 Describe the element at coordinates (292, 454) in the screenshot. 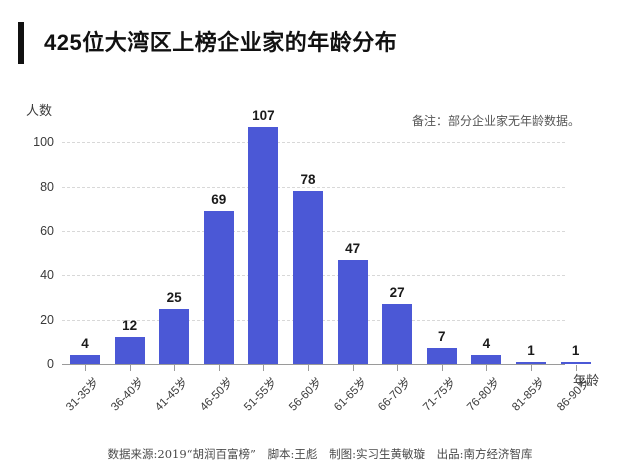

I see `footer-script: 脚本:王彪` at that location.